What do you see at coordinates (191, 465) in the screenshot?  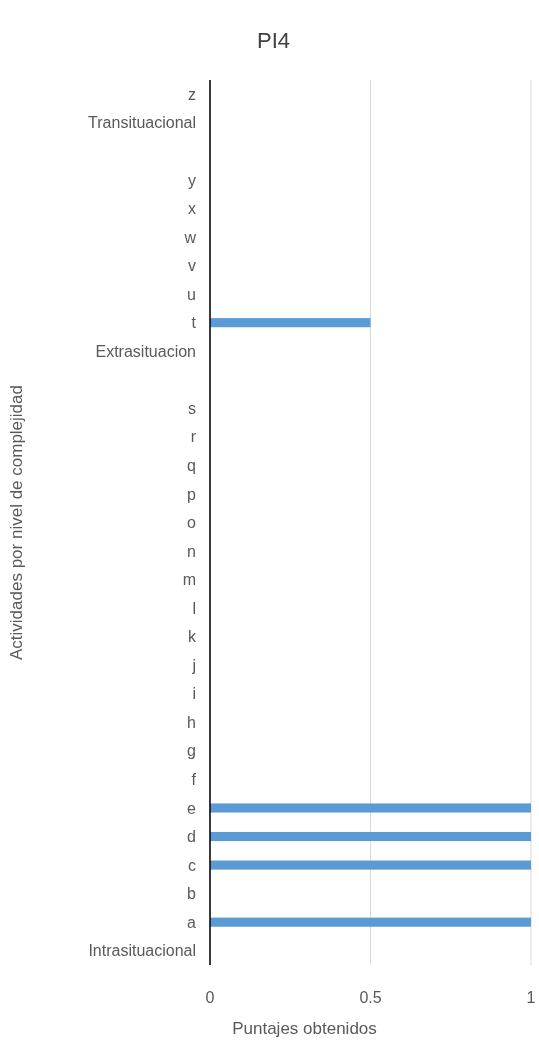 I see `y-tick-label: q` at bounding box center [191, 465].